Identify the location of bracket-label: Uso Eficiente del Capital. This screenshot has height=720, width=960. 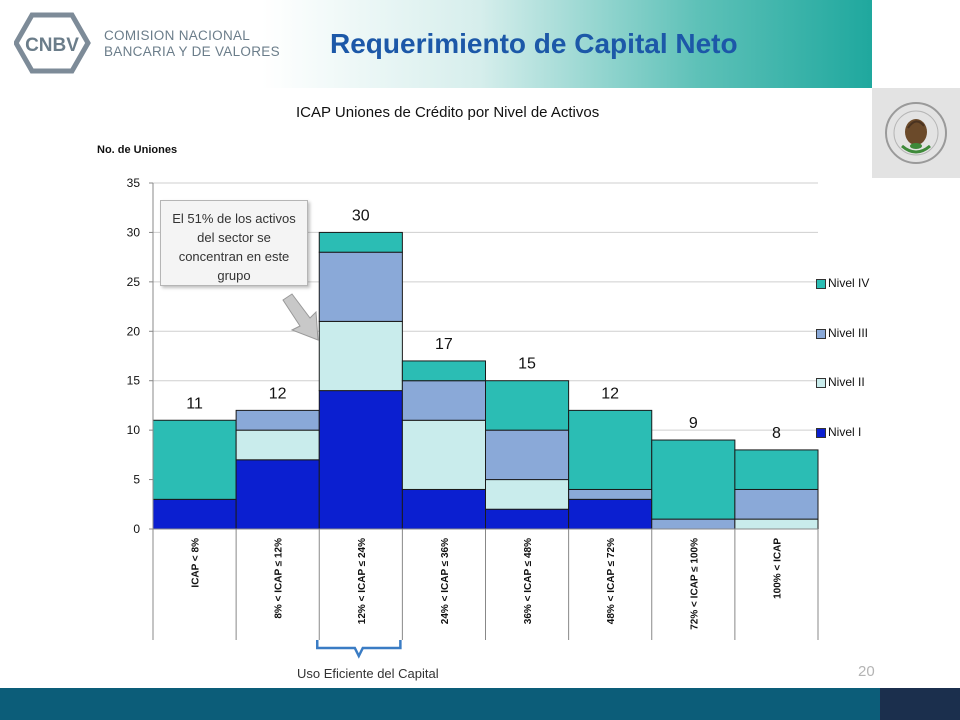
(368, 673).